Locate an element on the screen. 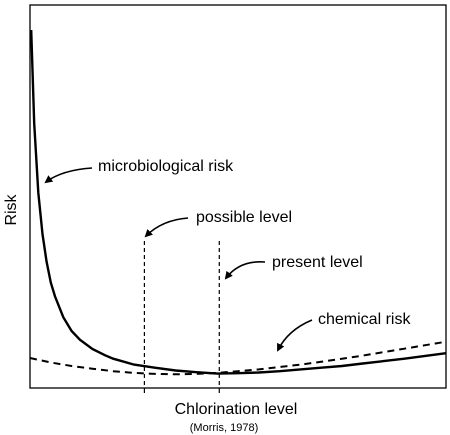  possible-level-arrow is located at coordinates (166, 227).